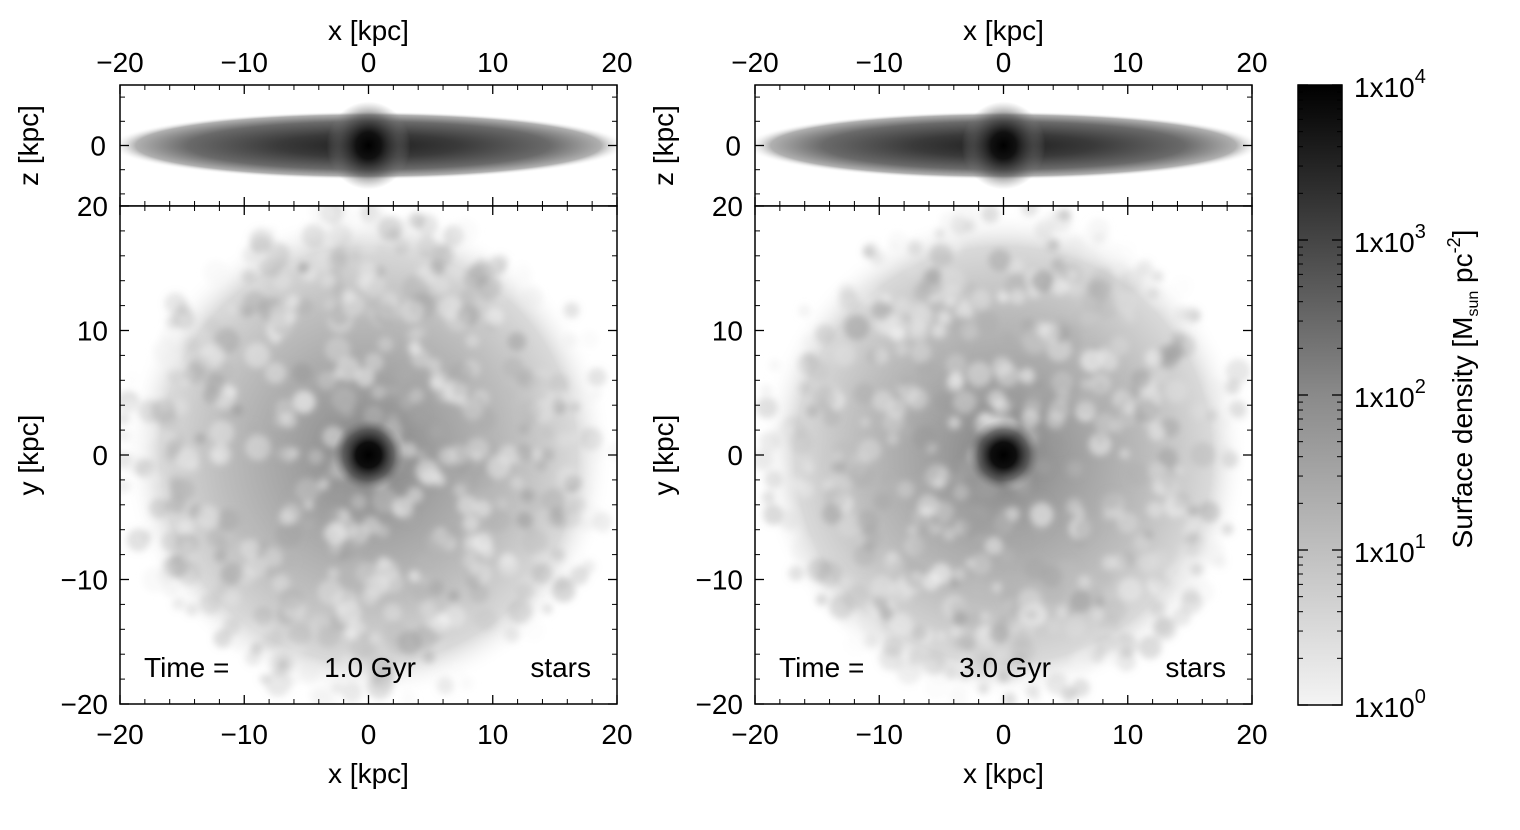  Describe the element at coordinates (1390, 549) in the screenshot. I see `colorbar-tick-label: 1x10¹` at that location.